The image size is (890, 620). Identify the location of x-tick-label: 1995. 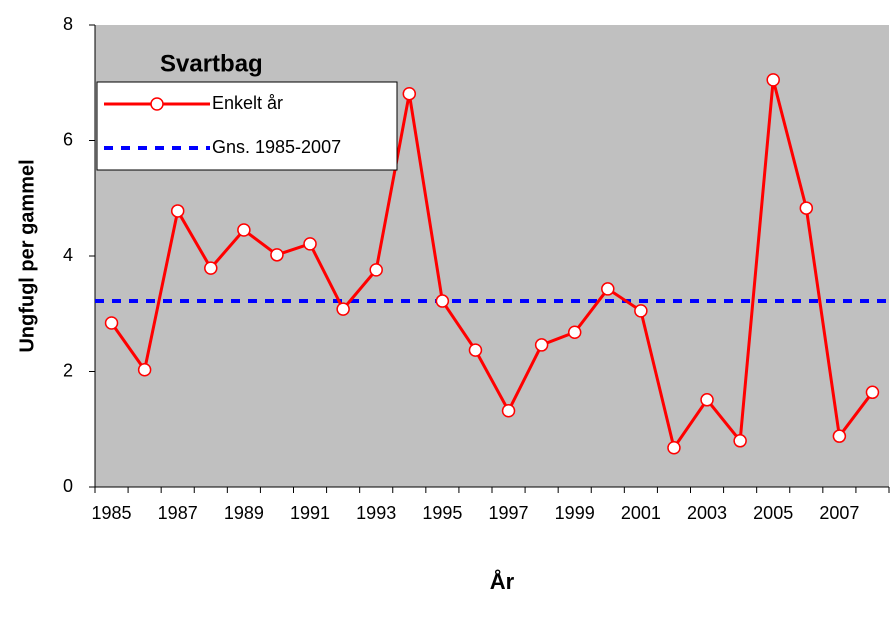
(442, 513).